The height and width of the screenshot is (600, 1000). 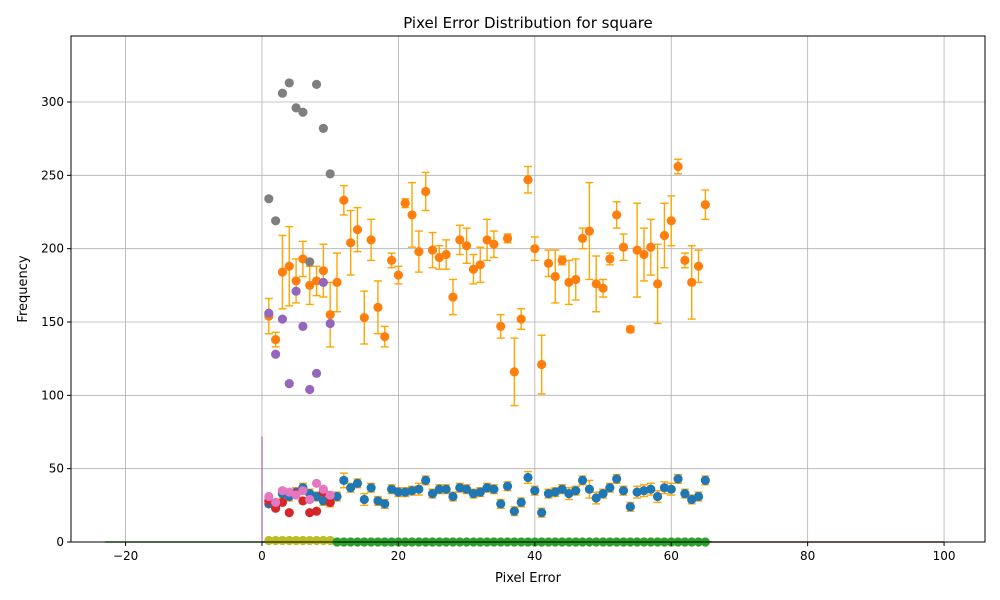 What do you see at coordinates (944, 556) in the screenshot?
I see `x-tick-label: 100` at bounding box center [944, 556].